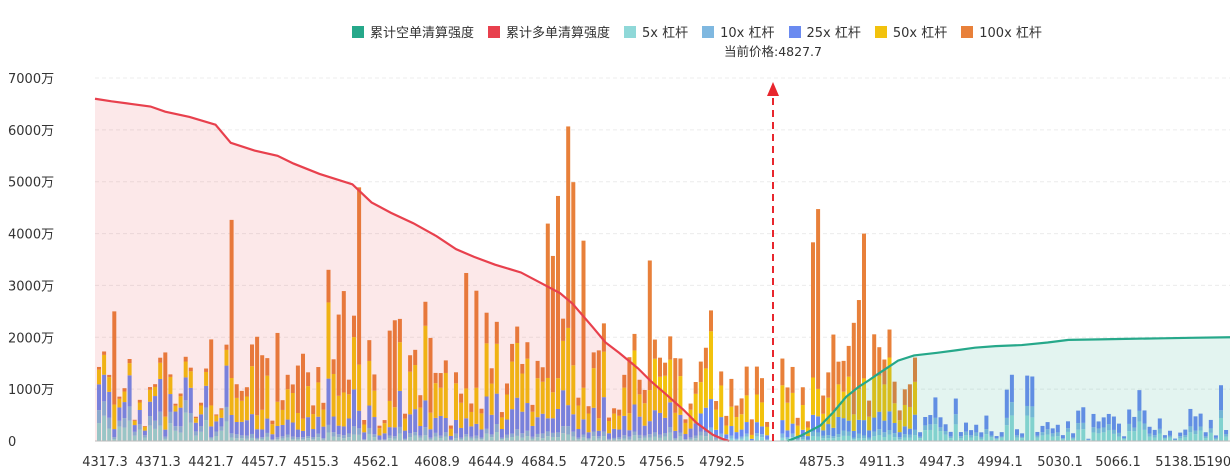 Image resolution: width=1230 pixels, height=469 pixels. I want to click on legend-item-lev50: 50x 杠杆, so click(910, 31).